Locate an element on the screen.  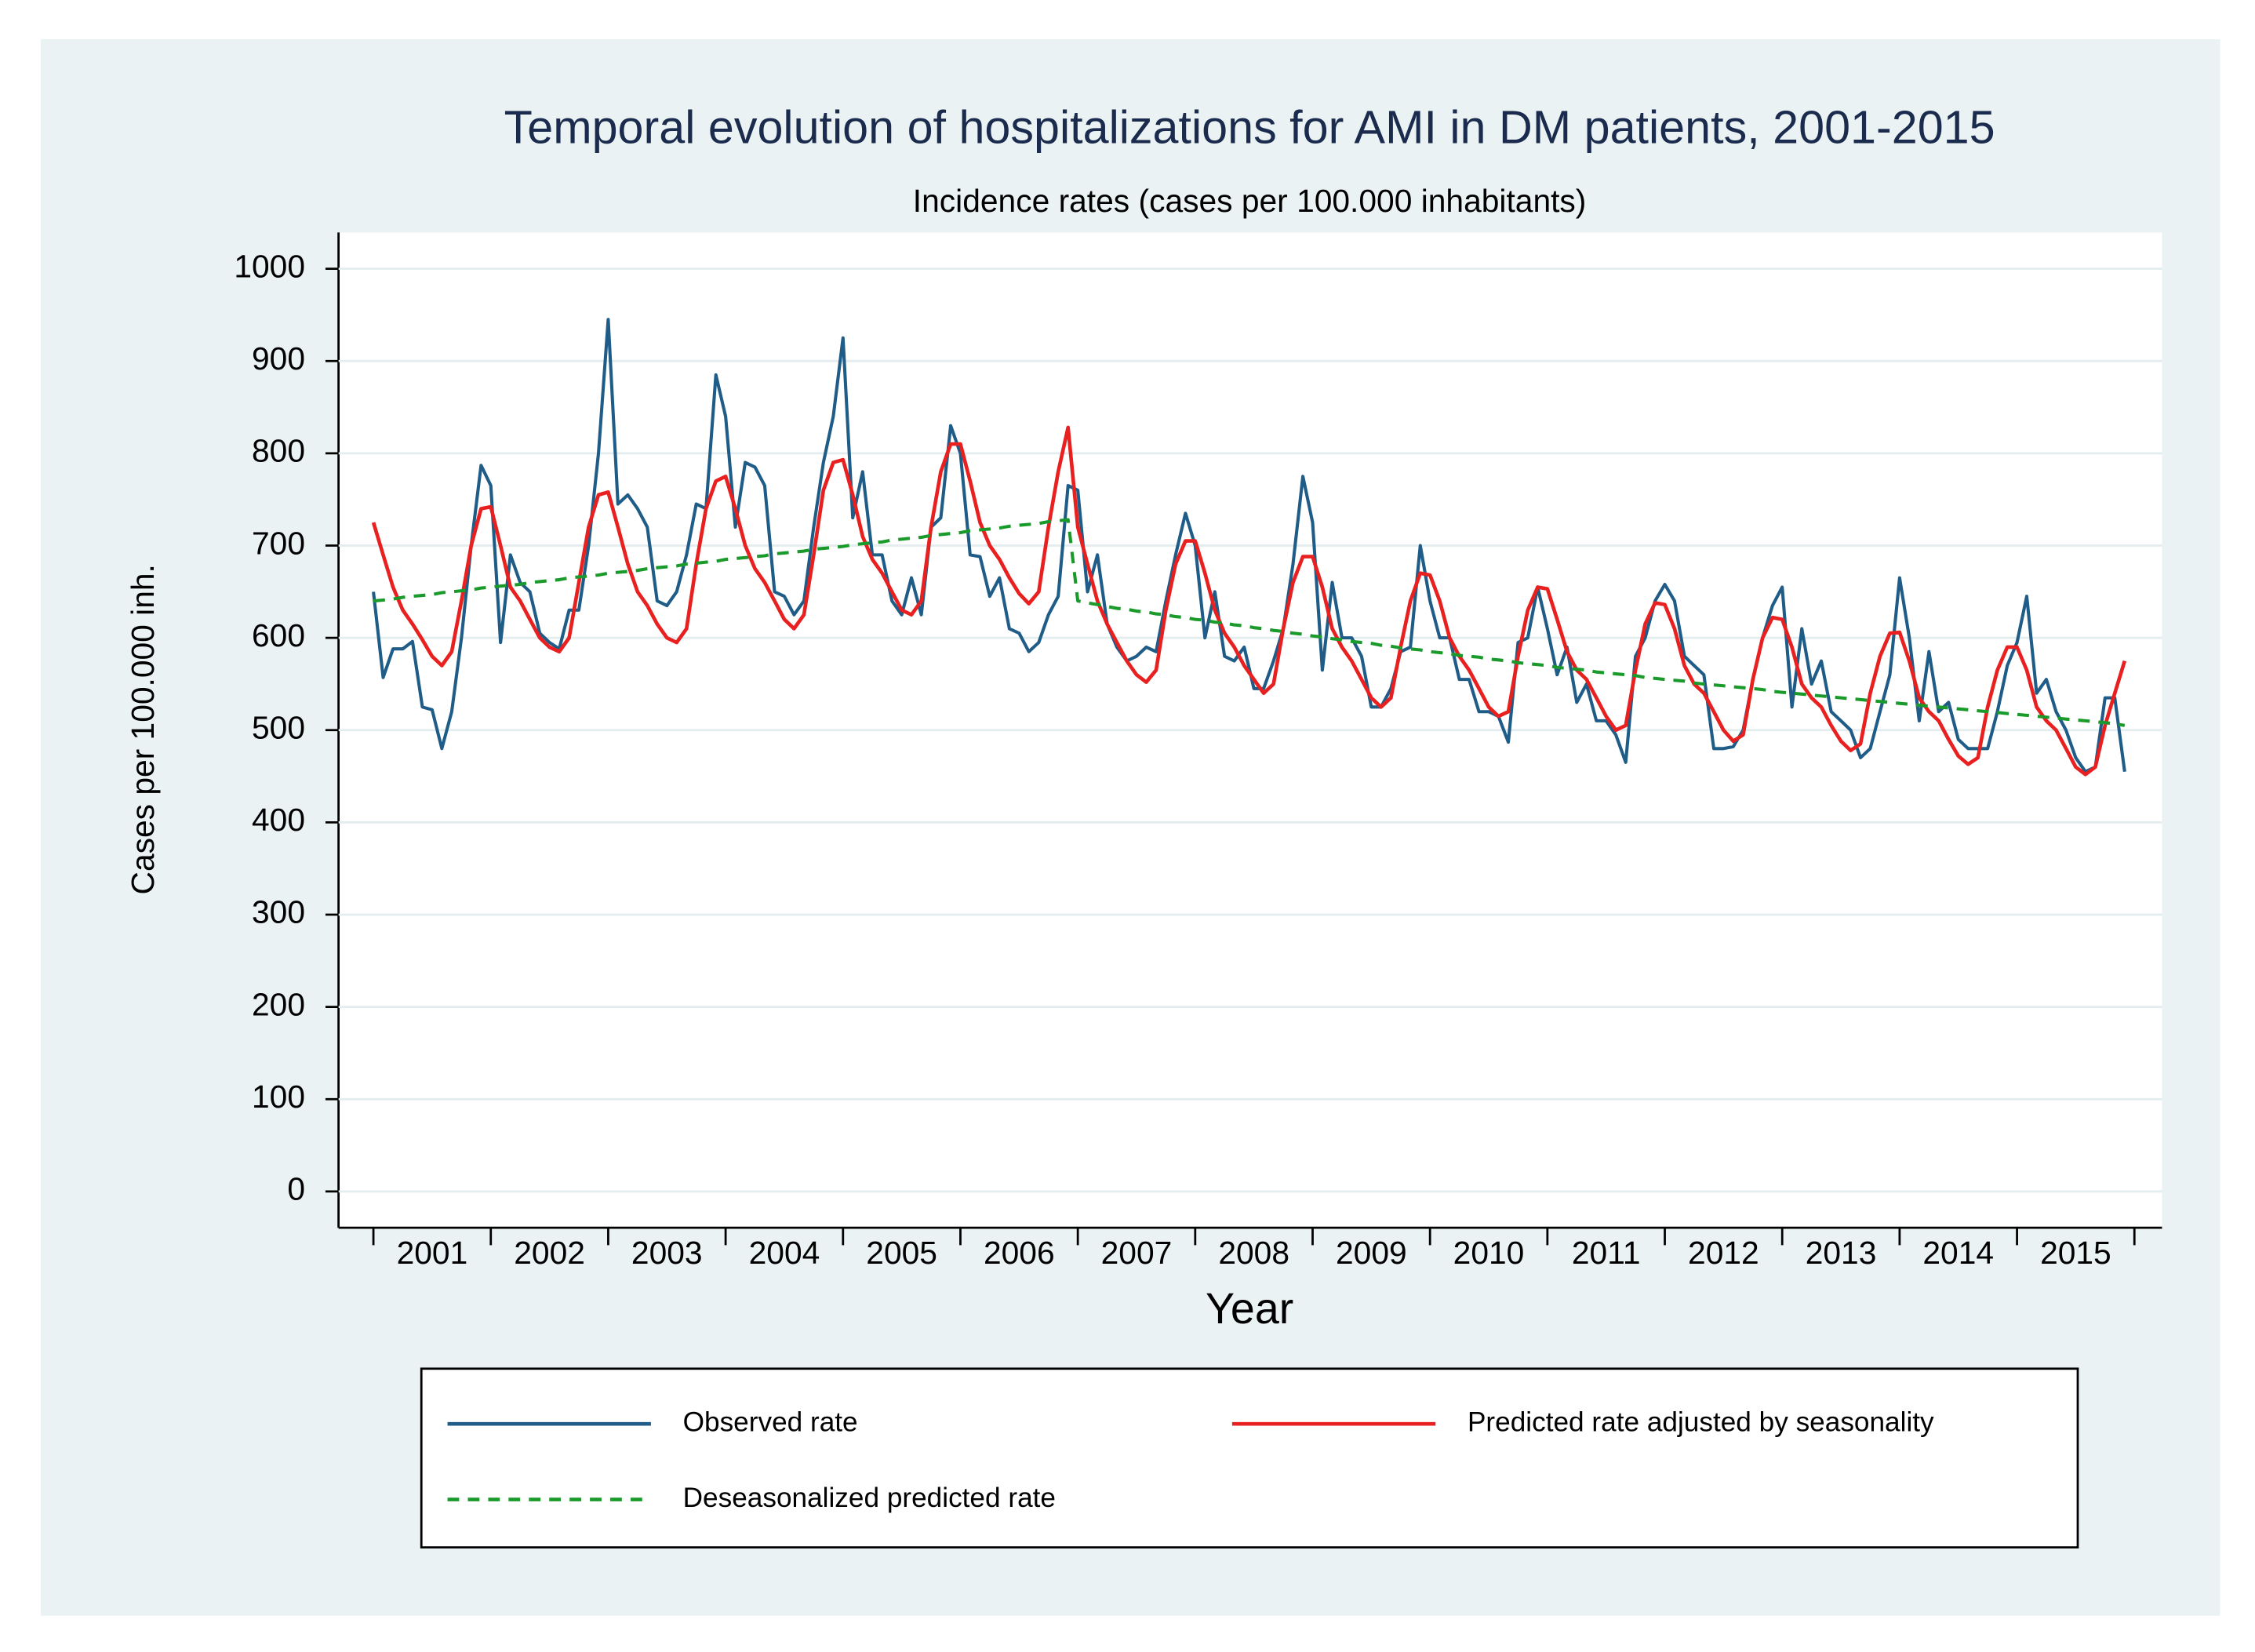
x-tick-label: 2013 is located at coordinates (1841, 1253).